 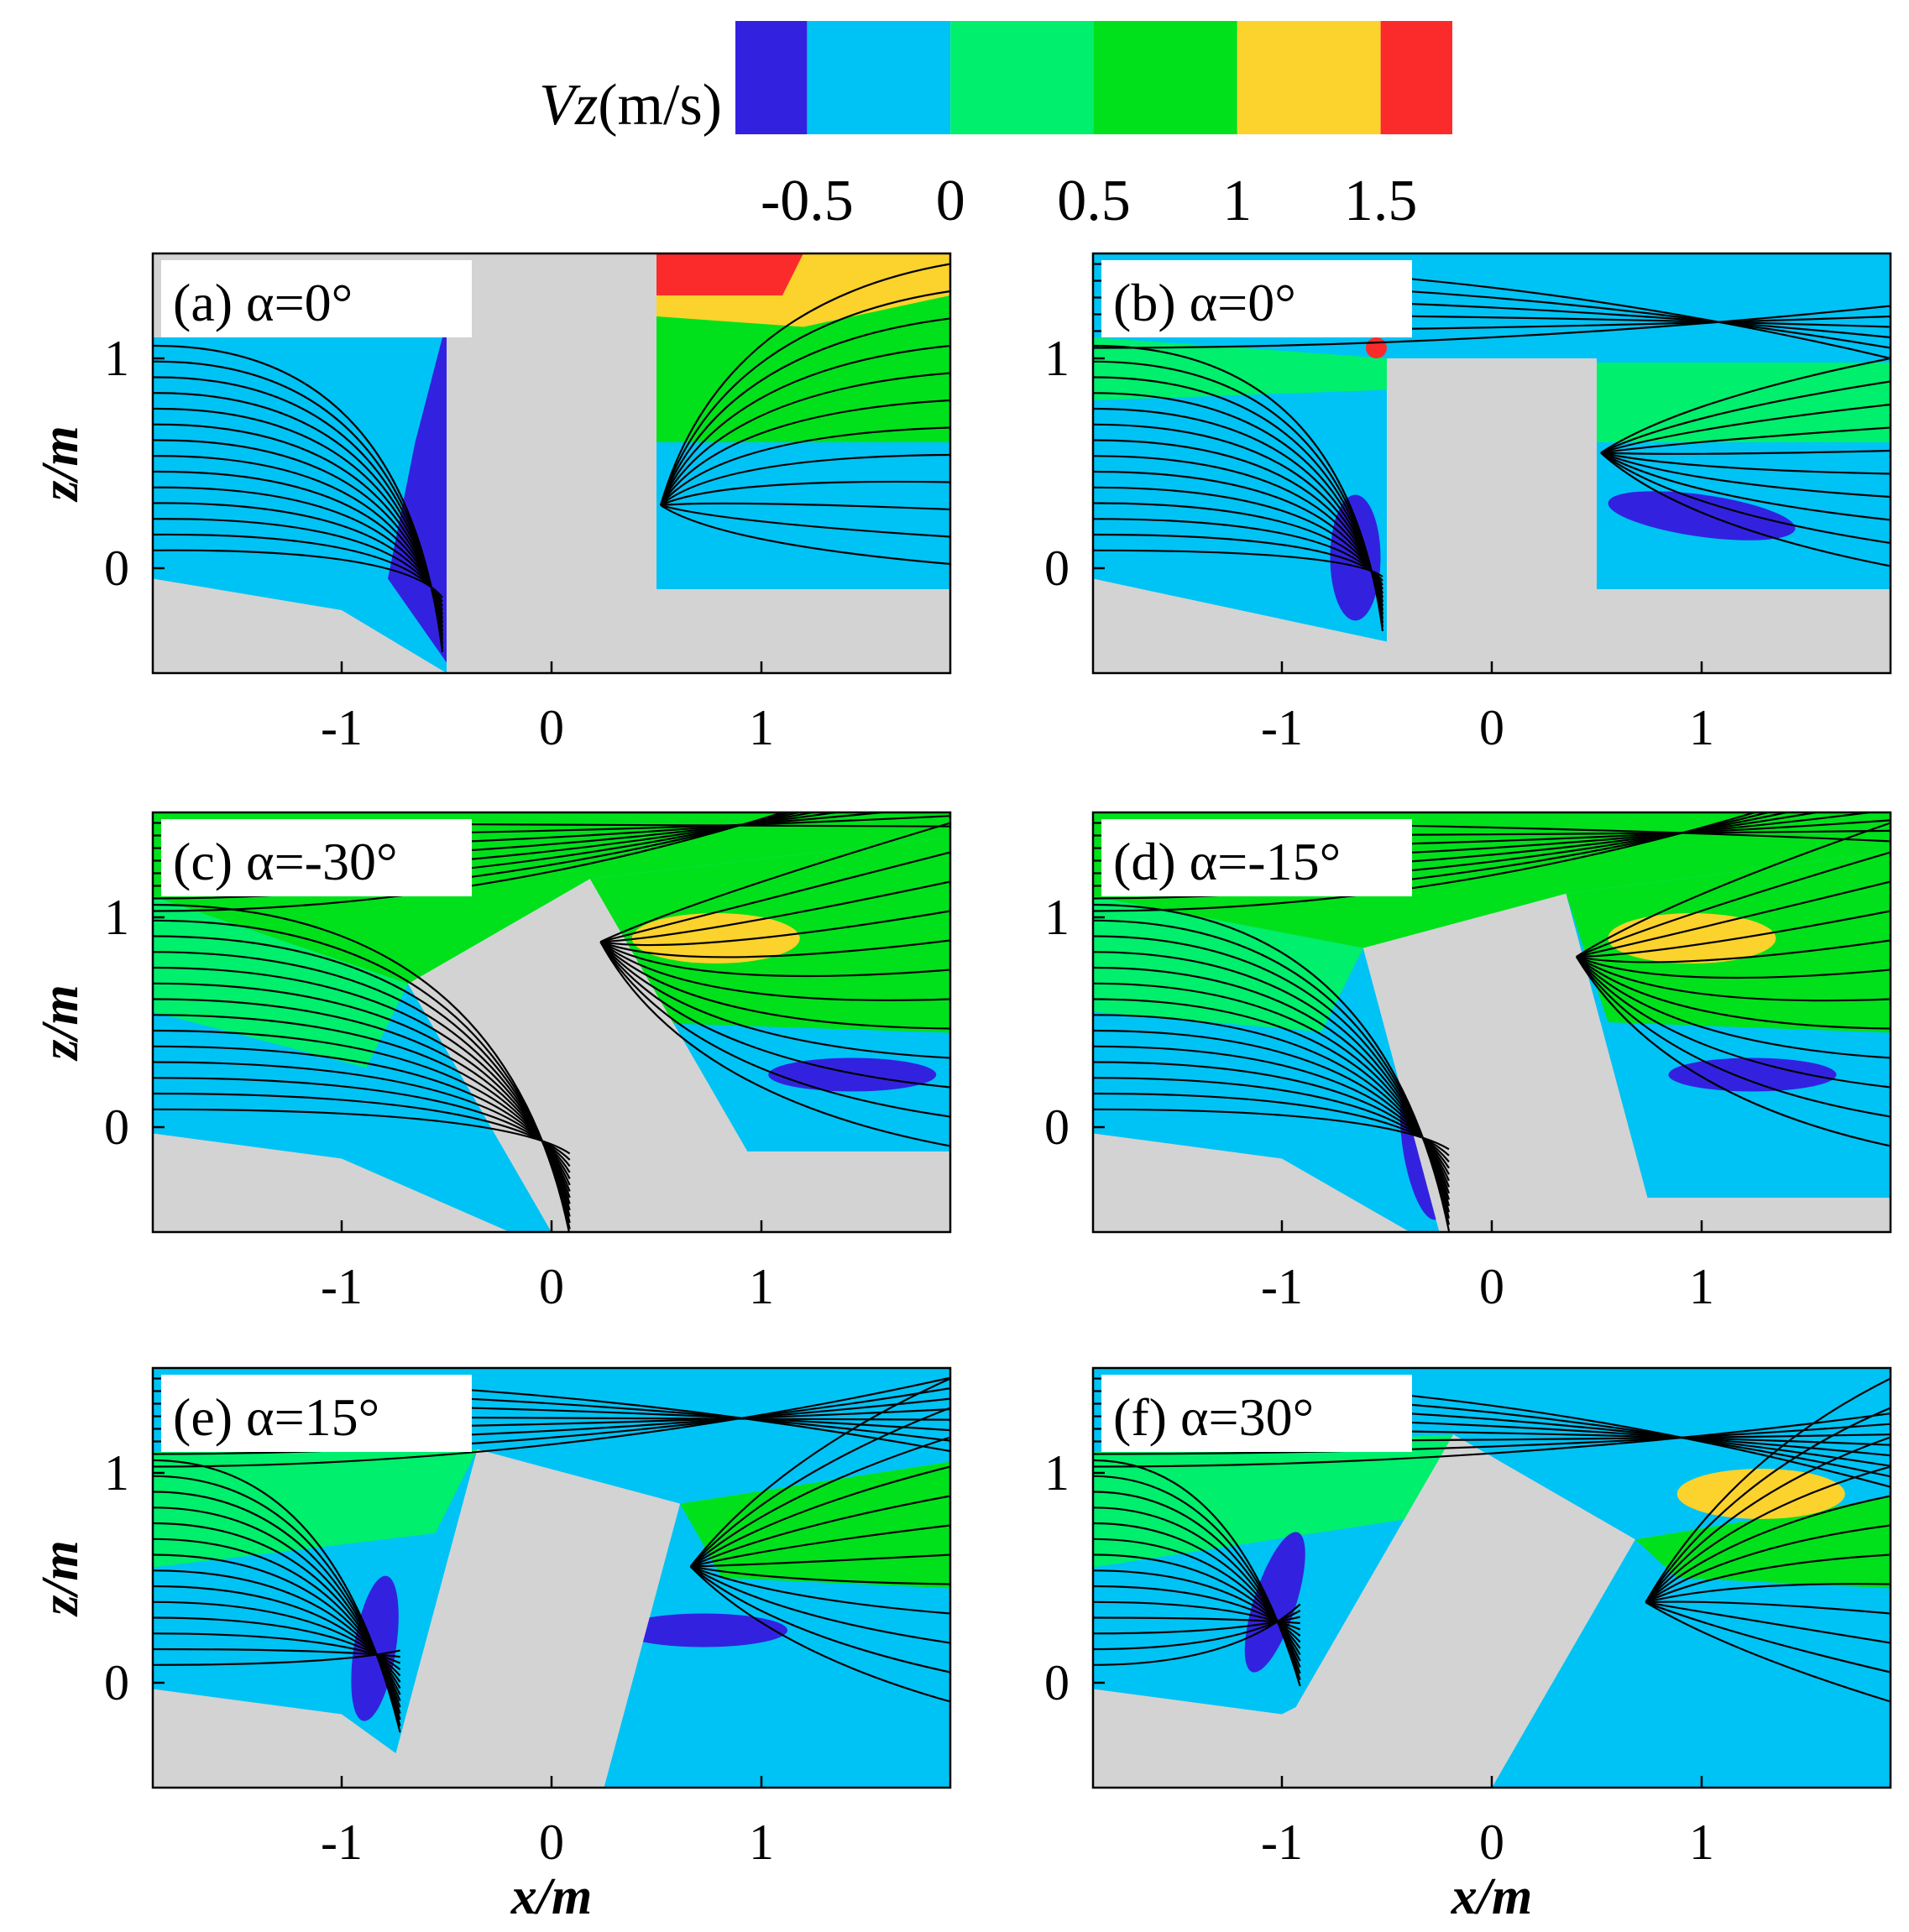 I want to click on panel-label-part: =30°, so click(x=1261, y=1417).